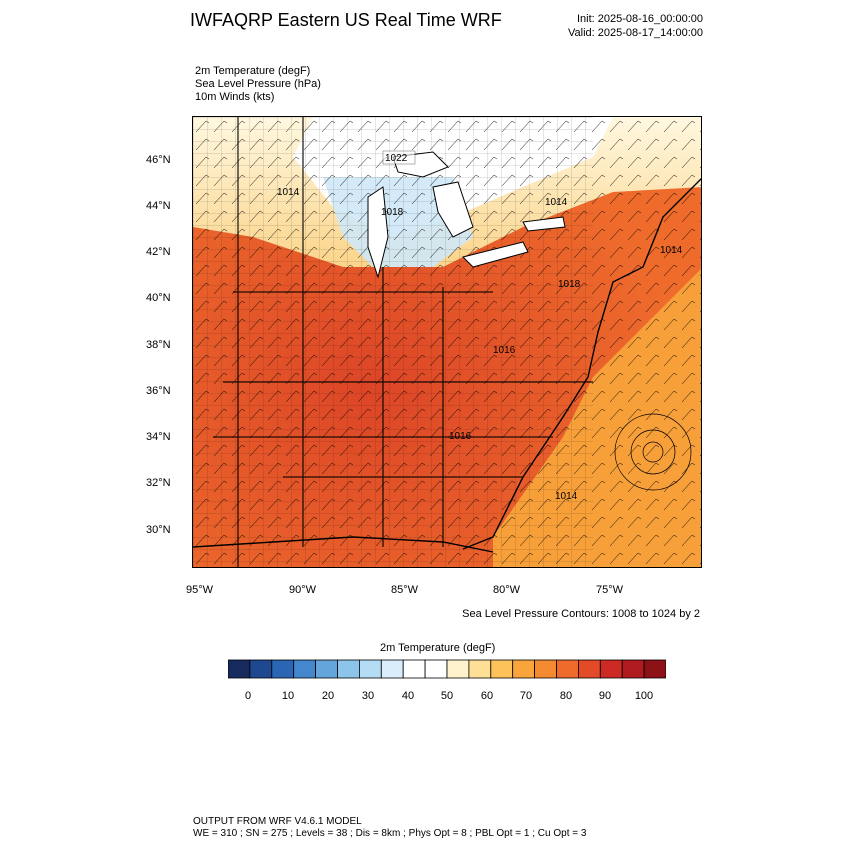  I want to click on colorbar-label: 60, so click(487, 696).